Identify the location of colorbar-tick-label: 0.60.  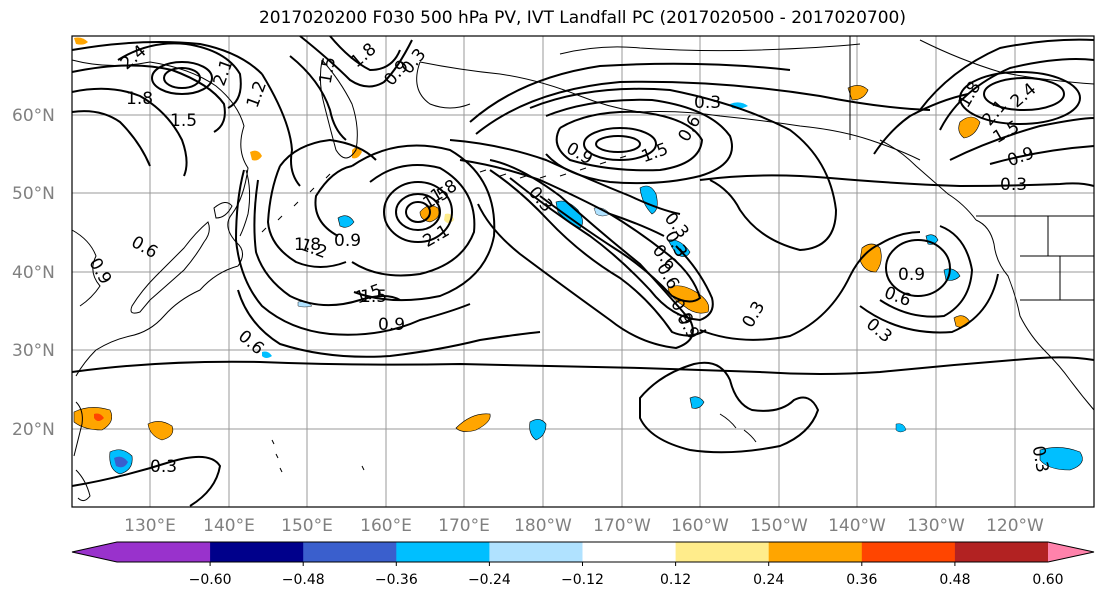
(1047, 580).